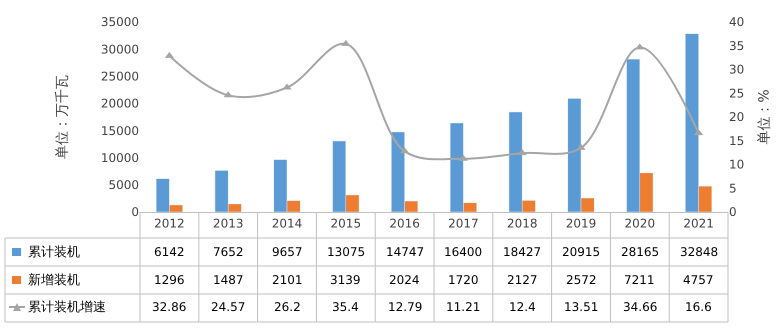 The image size is (778, 335). What do you see at coordinates (698, 307) in the screenshot?
I see `data-label: 16.6` at bounding box center [698, 307].